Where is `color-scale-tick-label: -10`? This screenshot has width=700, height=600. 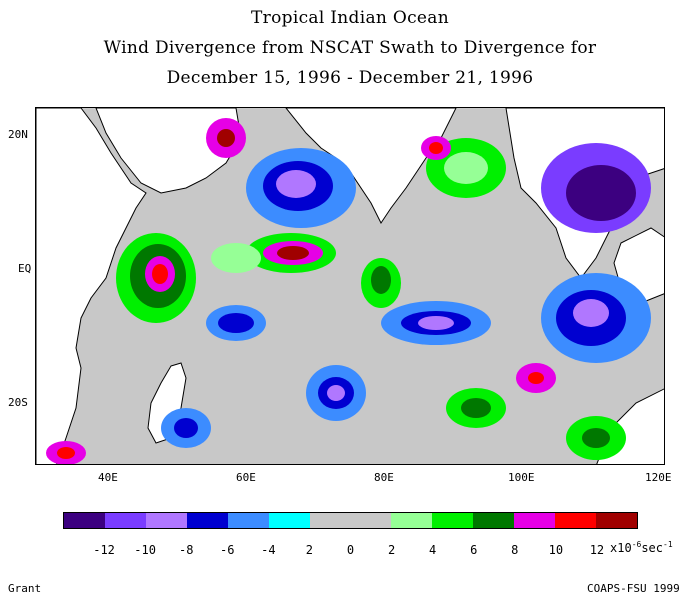
color-scale-tick-label: -10 is located at coordinates (145, 550).